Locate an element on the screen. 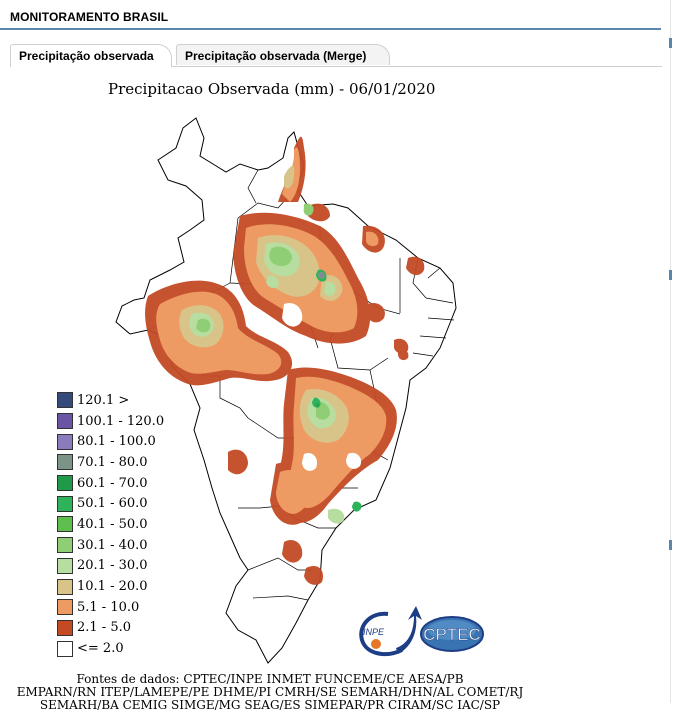  tab-label: Precipitação observada (Merge) is located at coordinates (276, 56).